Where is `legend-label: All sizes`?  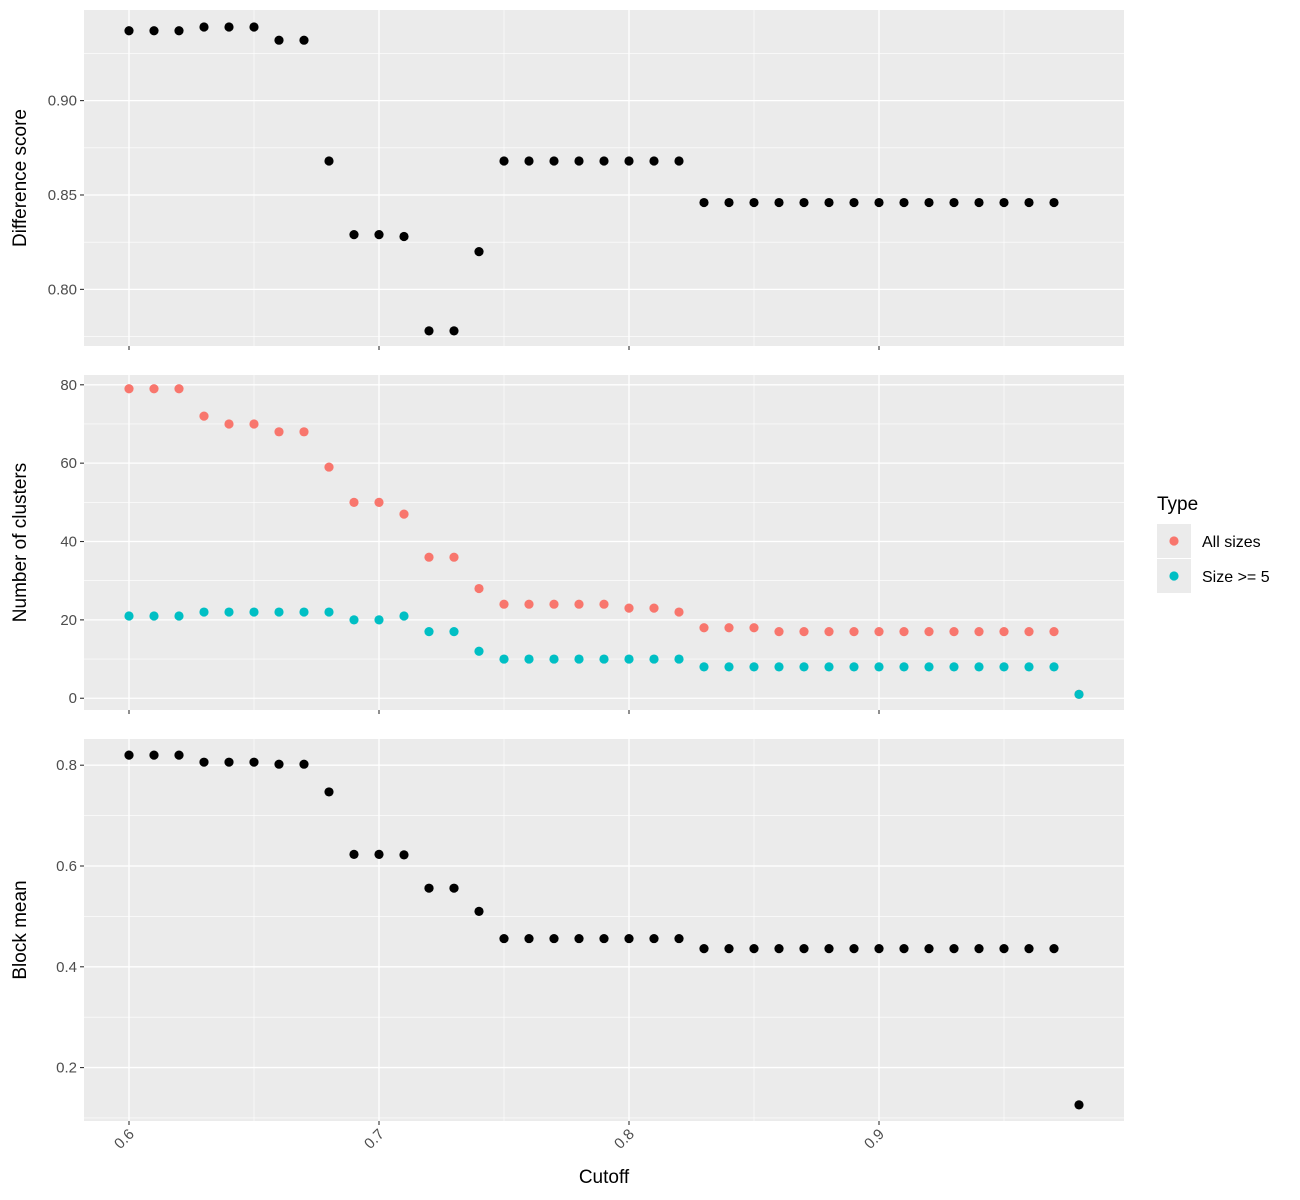
legend-label: All sizes is located at coordinates (1231, 542).